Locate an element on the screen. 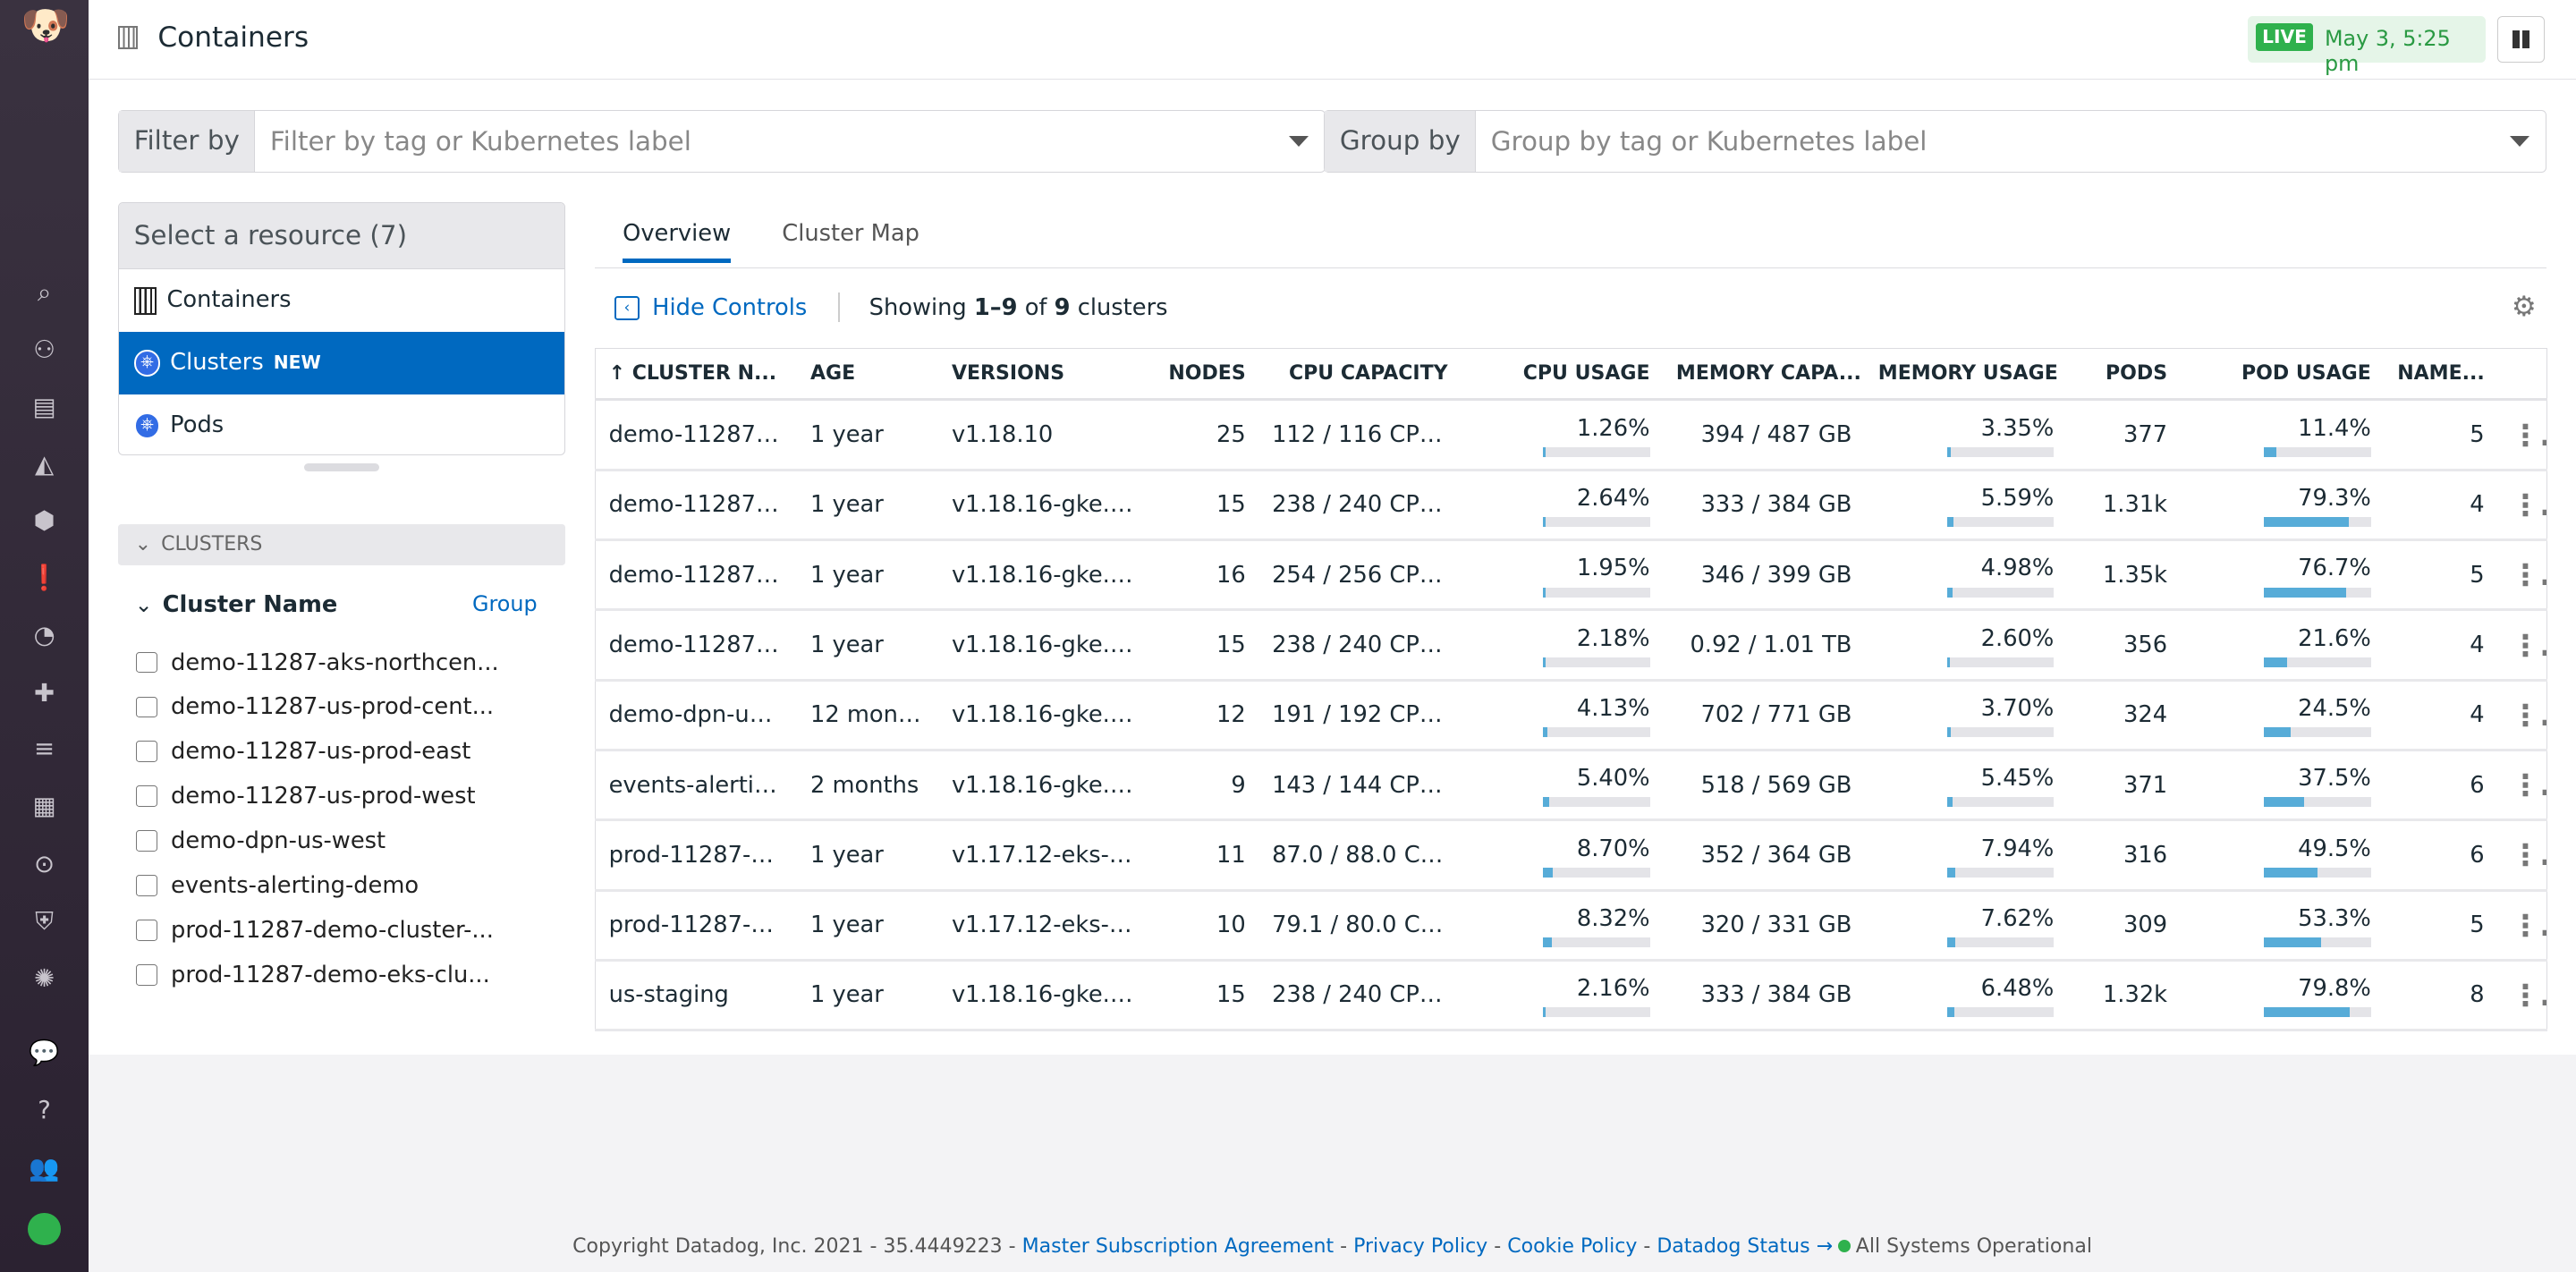 The height and width of the screenshot is (1272, 2576). search-icon: ⌕ is located at coordinates (44, 292).